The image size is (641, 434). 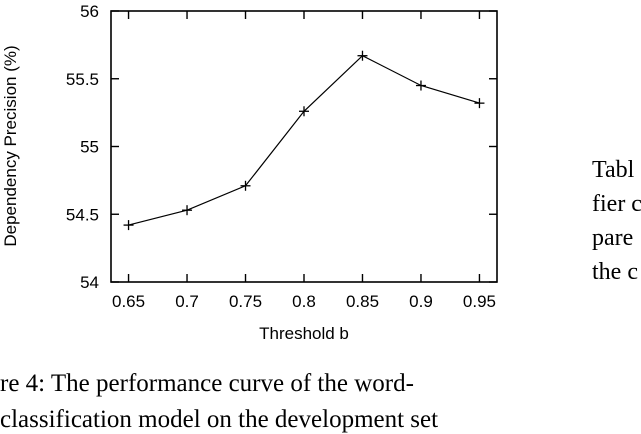 I want to click on y-axis-label: Dependency Precision (%), so click(x=10, y=145).